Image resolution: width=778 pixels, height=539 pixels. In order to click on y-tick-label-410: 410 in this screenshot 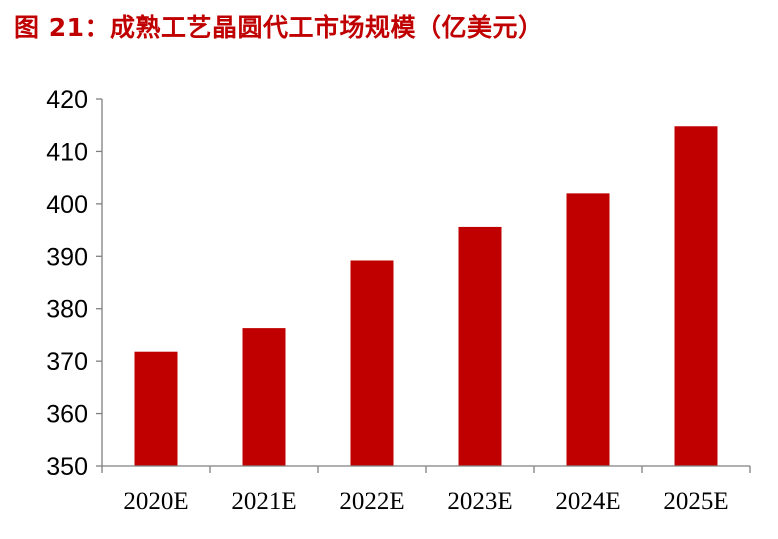, I will do `click(67, 152)`.